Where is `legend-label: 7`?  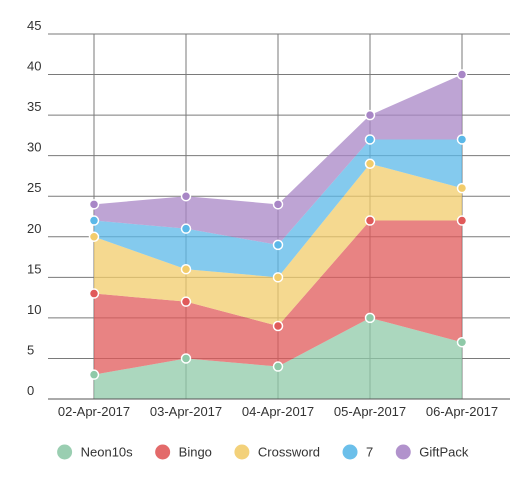
legend-label: 7 is located at coordinates (369, 452).